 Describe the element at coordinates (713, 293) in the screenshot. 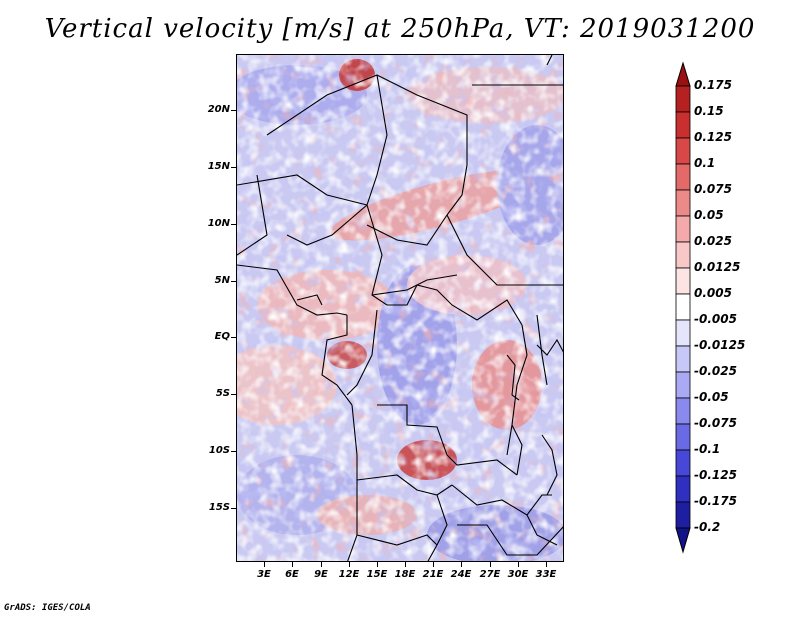

I see `colorbar-label: 0.005` at that location.